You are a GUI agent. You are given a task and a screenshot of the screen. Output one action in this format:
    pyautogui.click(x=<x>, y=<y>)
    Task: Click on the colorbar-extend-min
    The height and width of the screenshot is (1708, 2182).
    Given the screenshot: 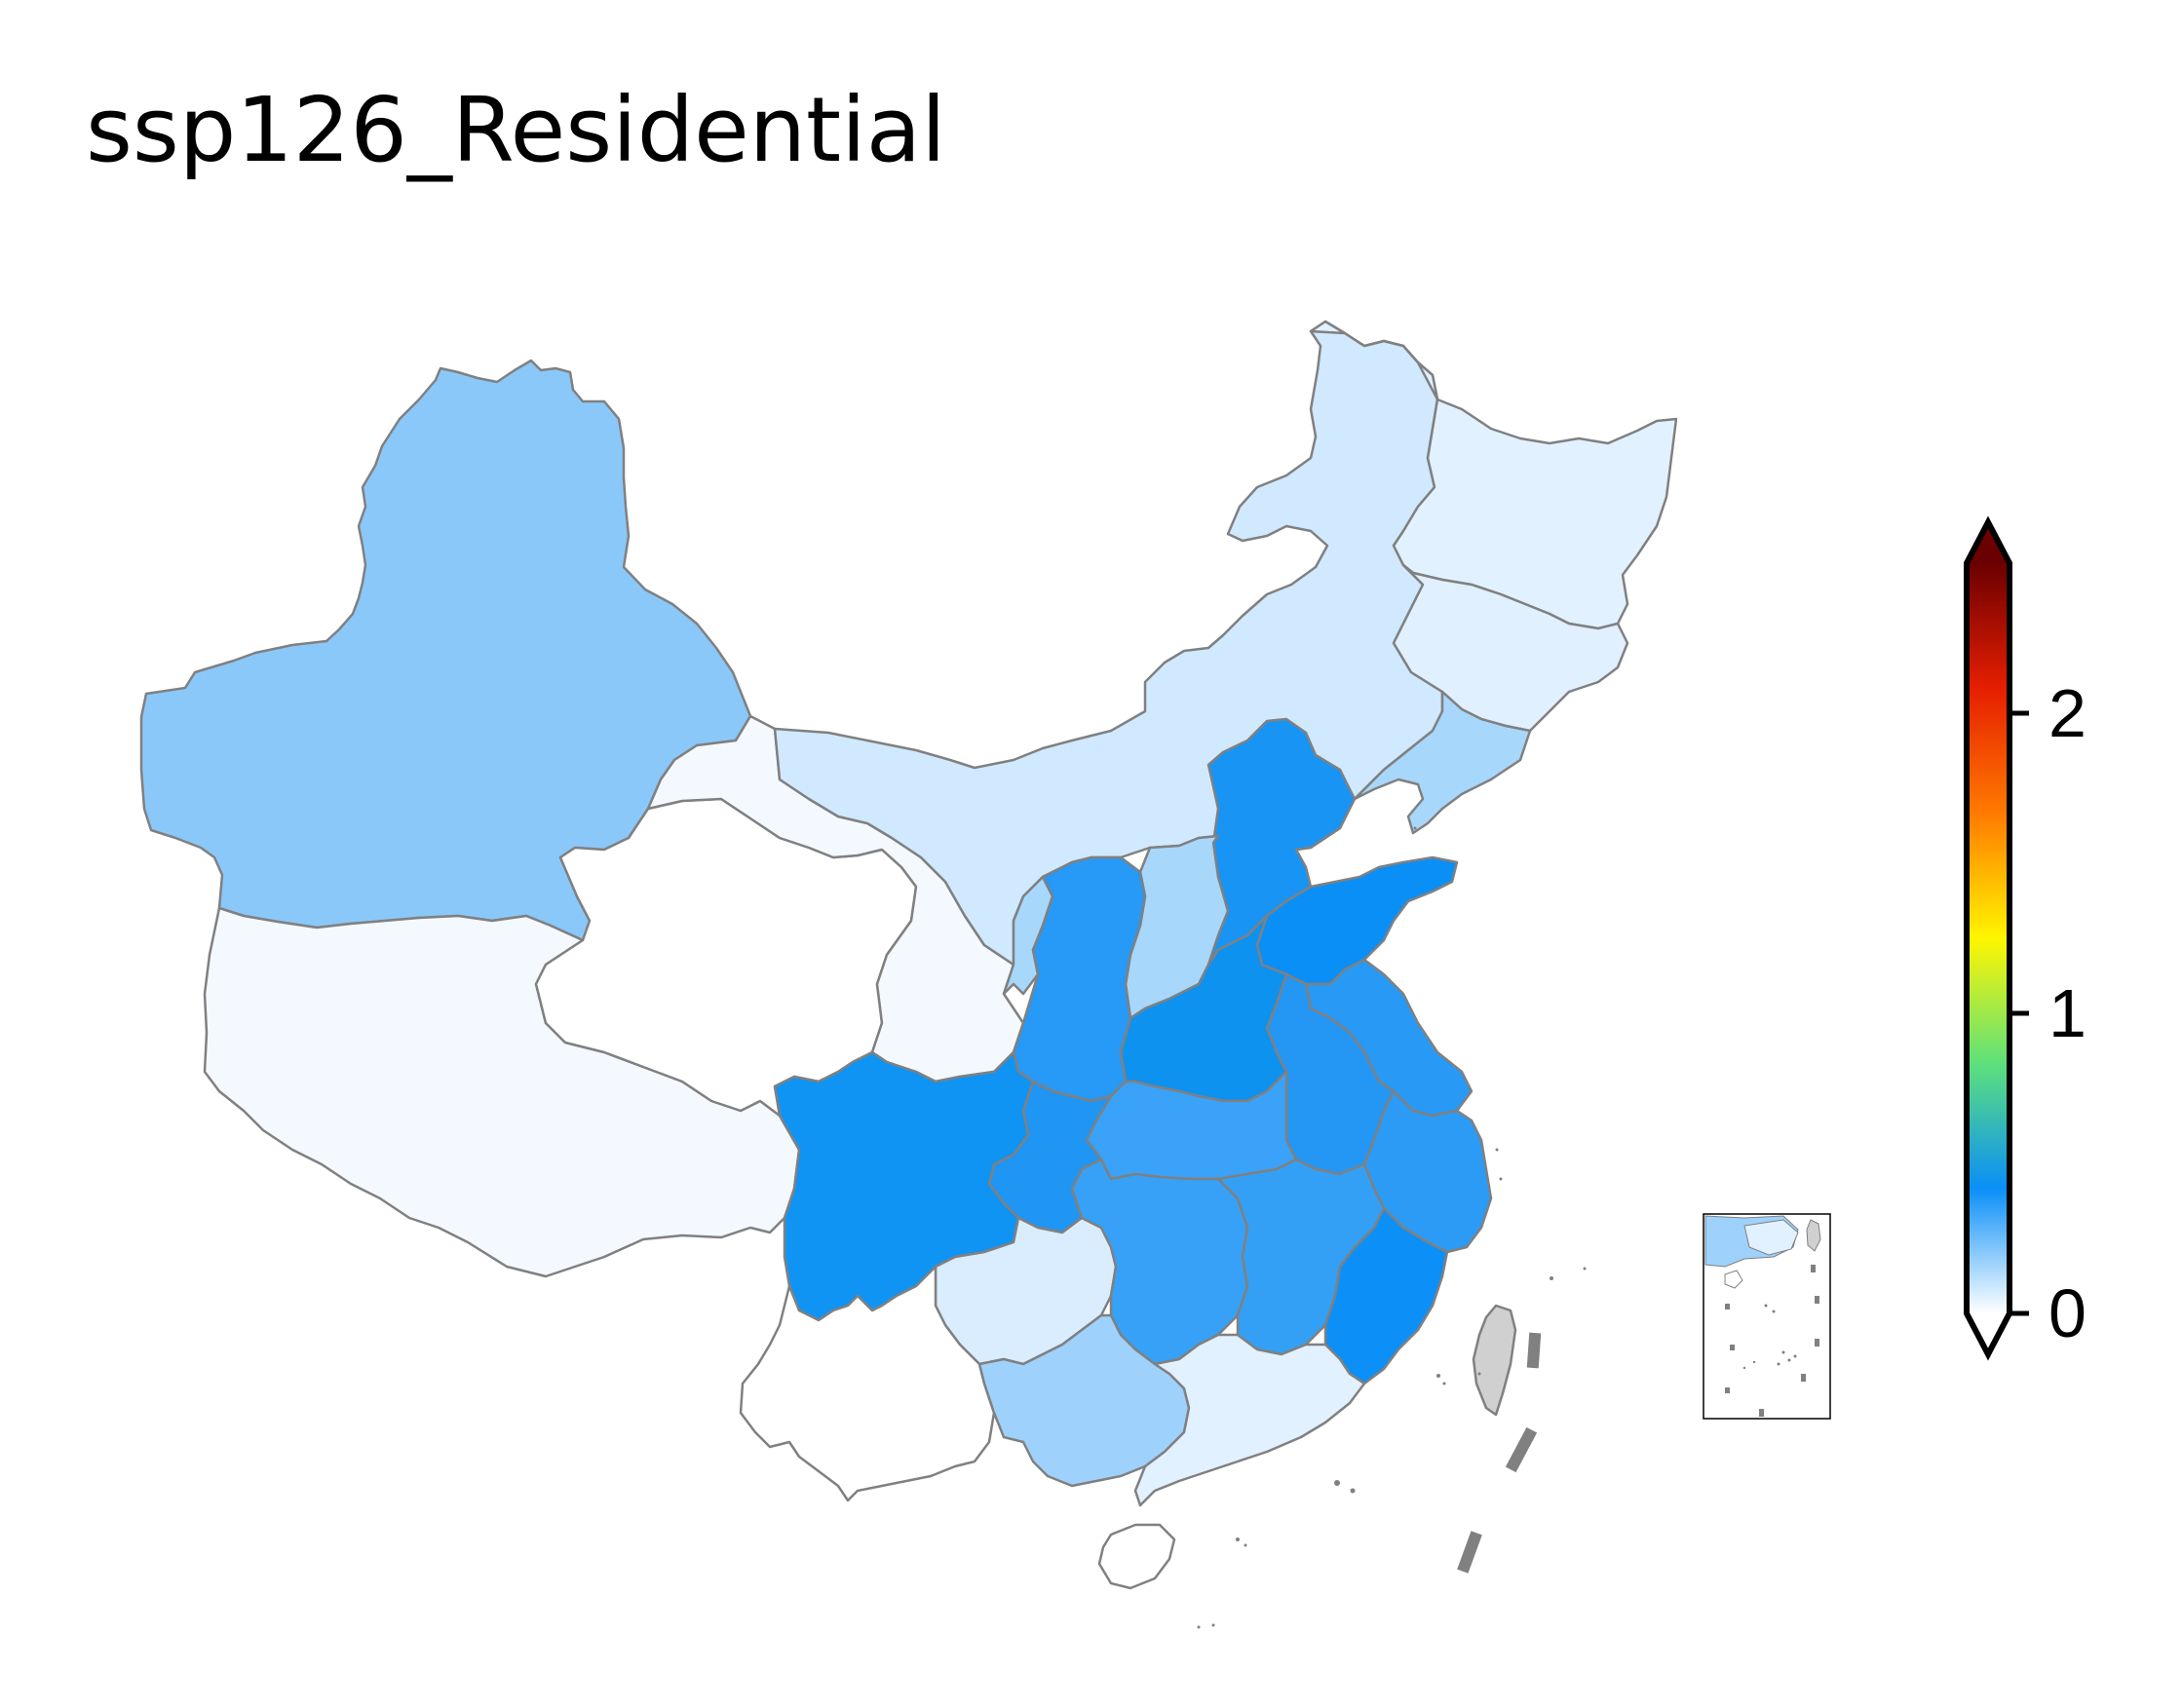 What is the action you would take?
    pyautogui.click(x=1988, y=1333)
    